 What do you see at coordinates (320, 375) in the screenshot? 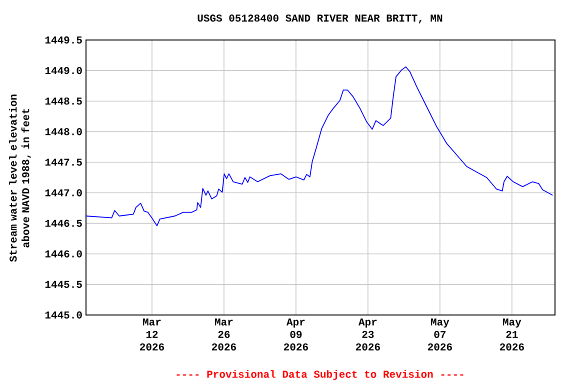
I see `text: ---- Provisional Data Subject to Revision ----` at bounding box center [320, 375].